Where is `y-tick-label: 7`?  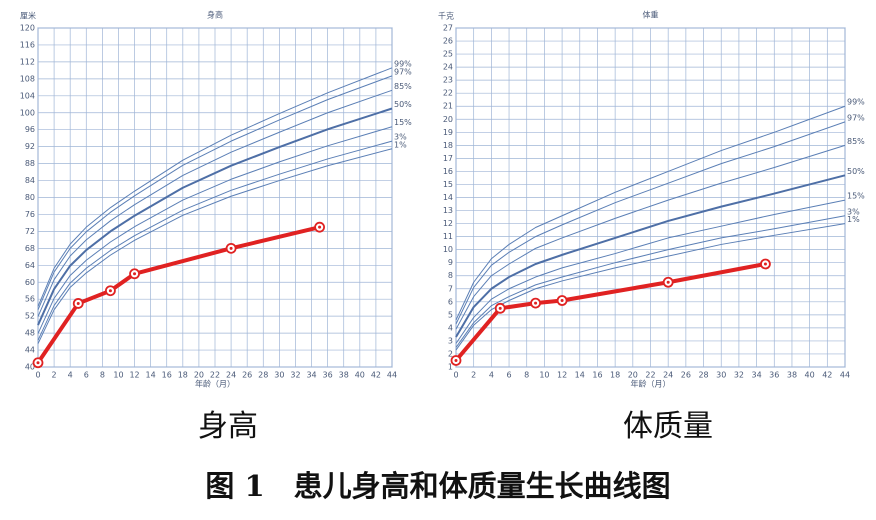
y-tick-label: 7 is located at coordinates (450, 288).